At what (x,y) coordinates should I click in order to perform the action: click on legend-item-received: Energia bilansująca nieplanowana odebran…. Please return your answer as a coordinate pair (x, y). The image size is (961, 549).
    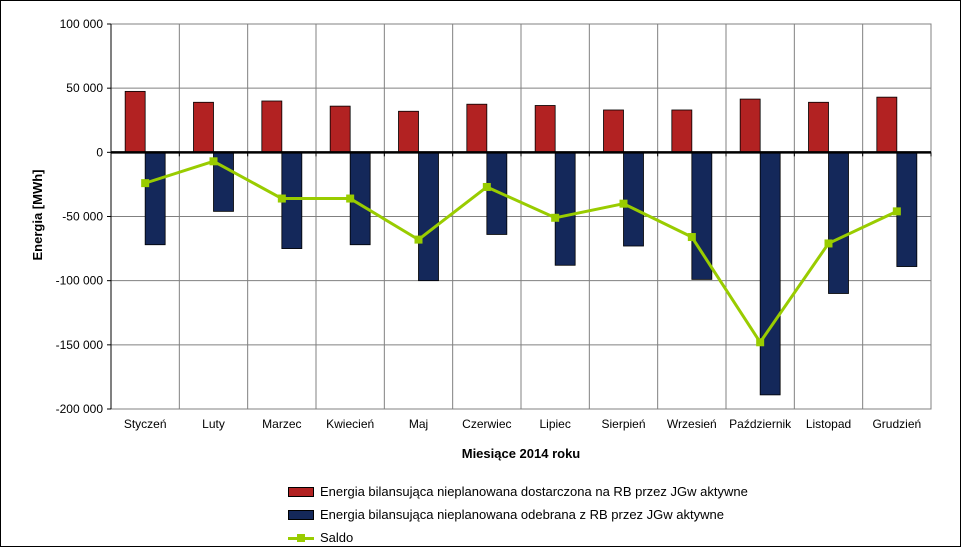
    Looking at the image, I should click on (518, 514).